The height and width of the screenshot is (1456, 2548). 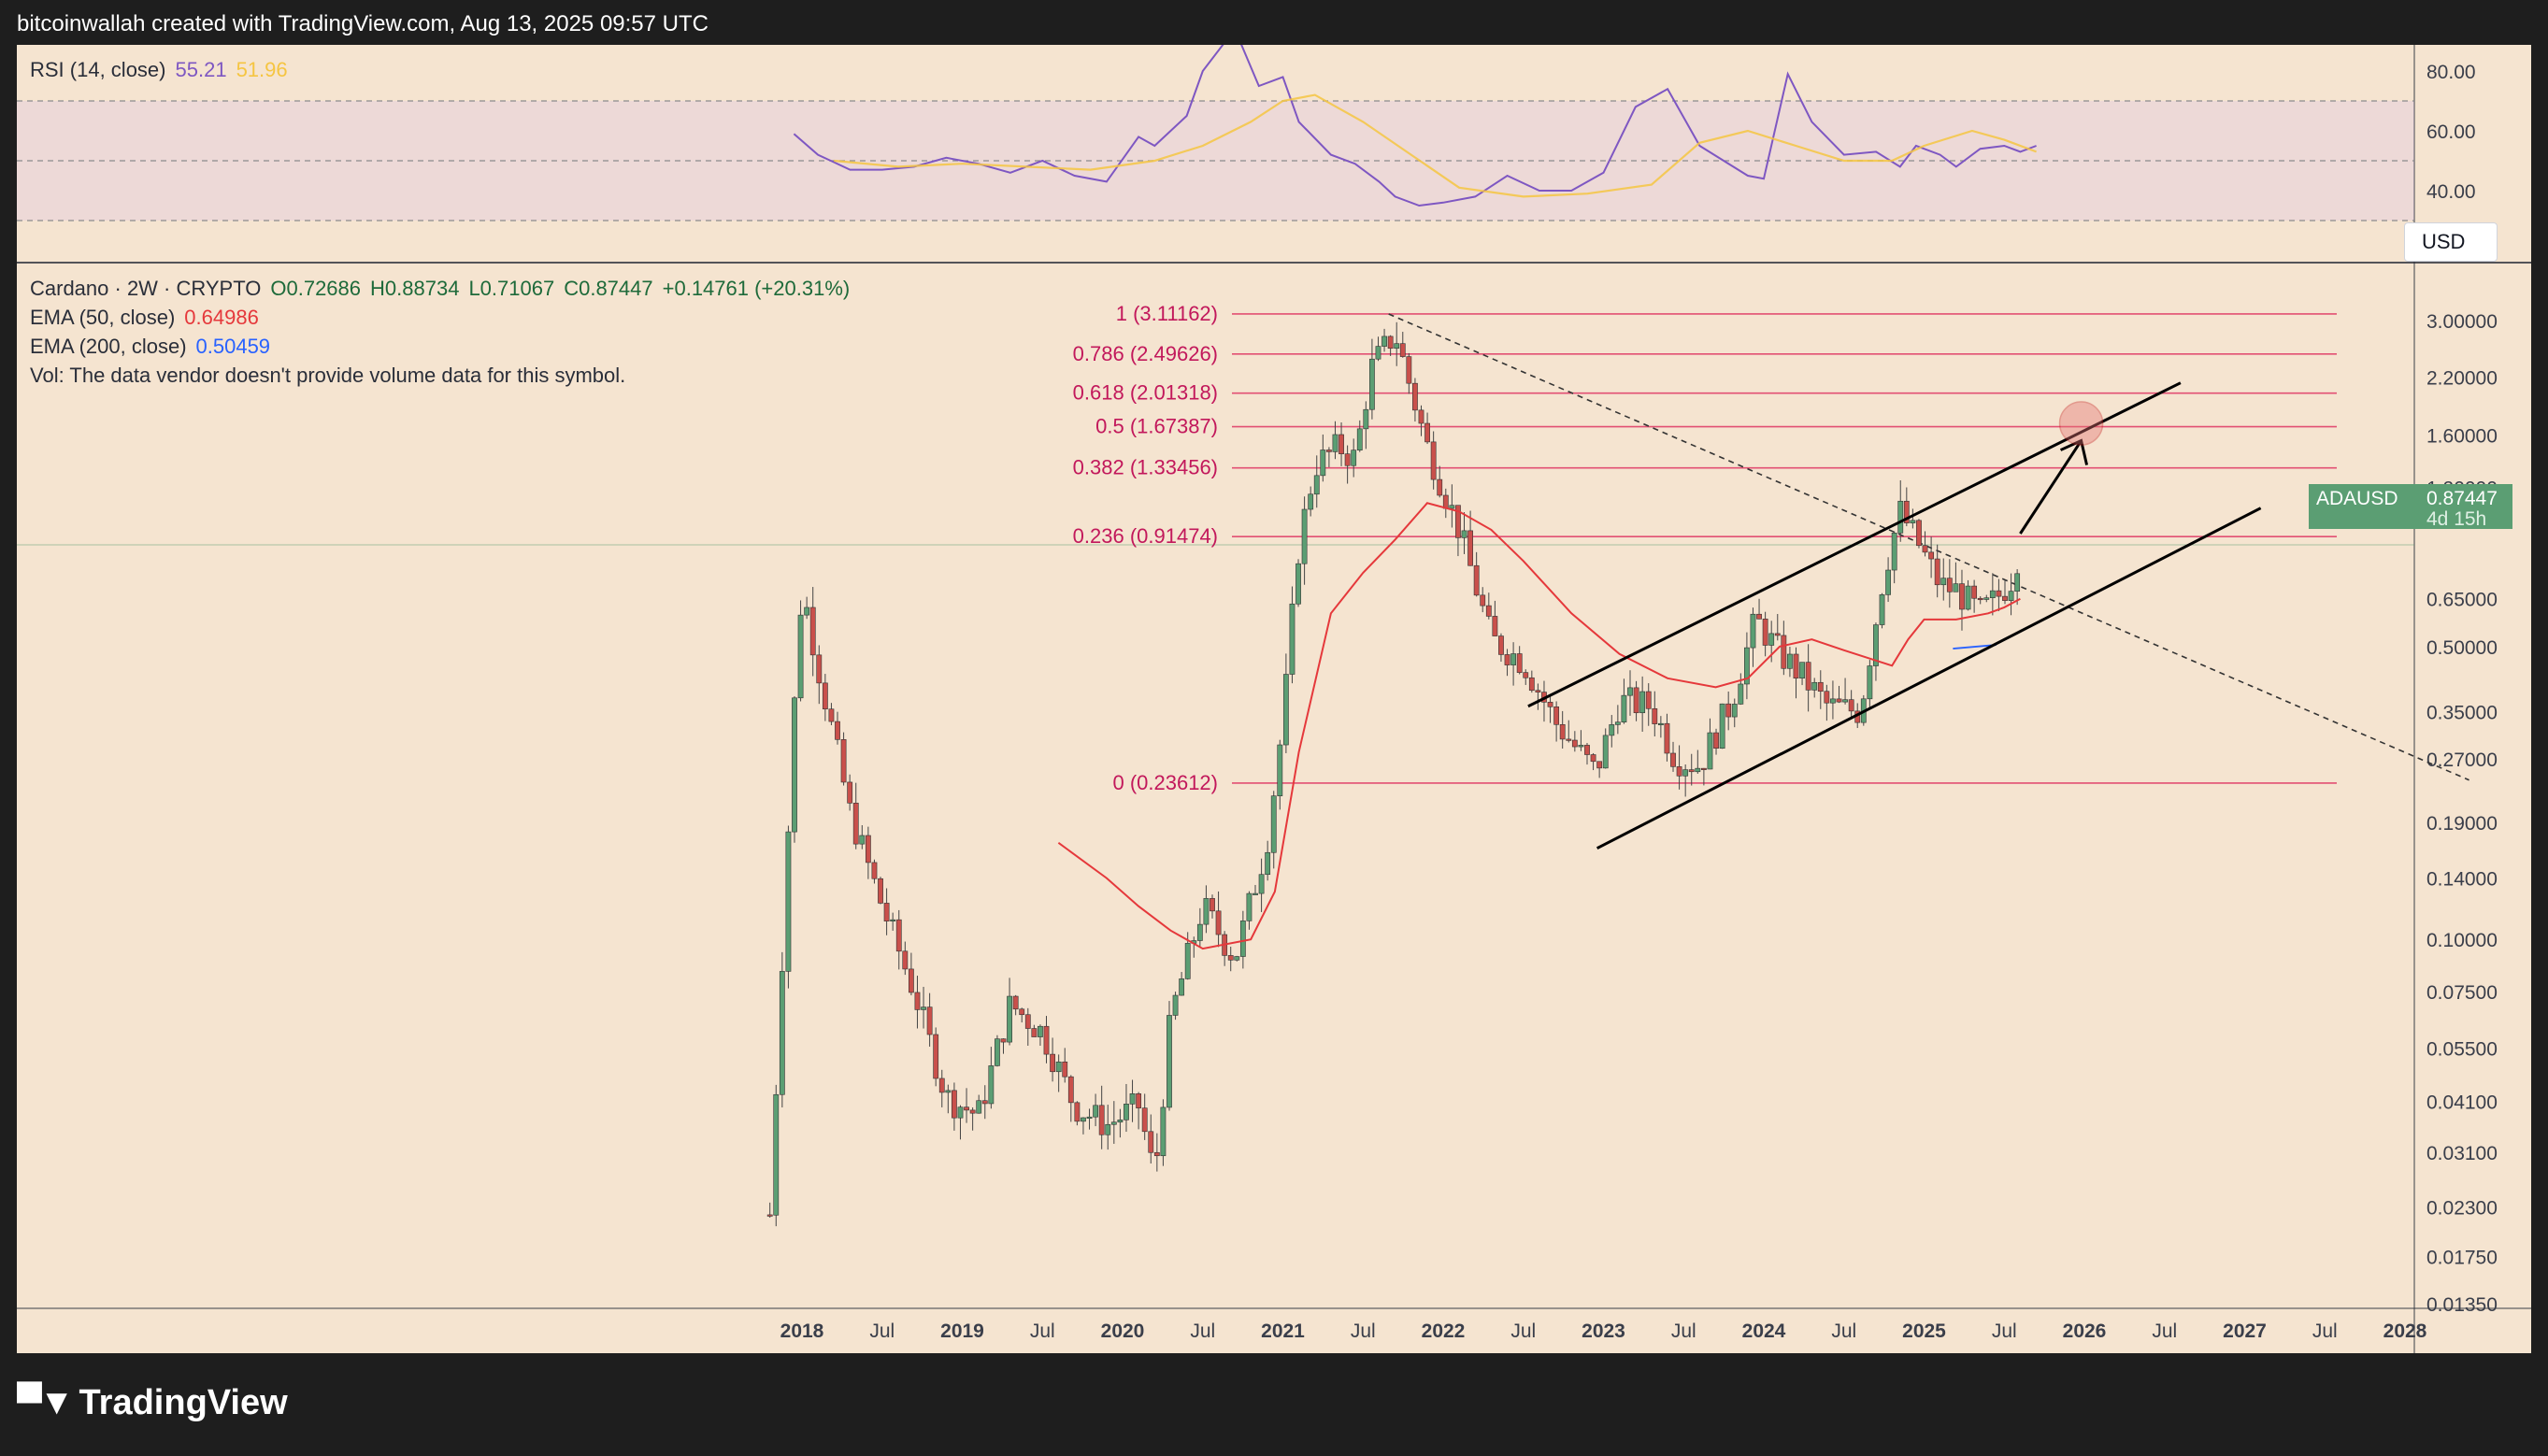 What do you see at coordinates (1929, 678) in the screenshot?
I see `channel-lower-line` at bounding box center [1929, 678].